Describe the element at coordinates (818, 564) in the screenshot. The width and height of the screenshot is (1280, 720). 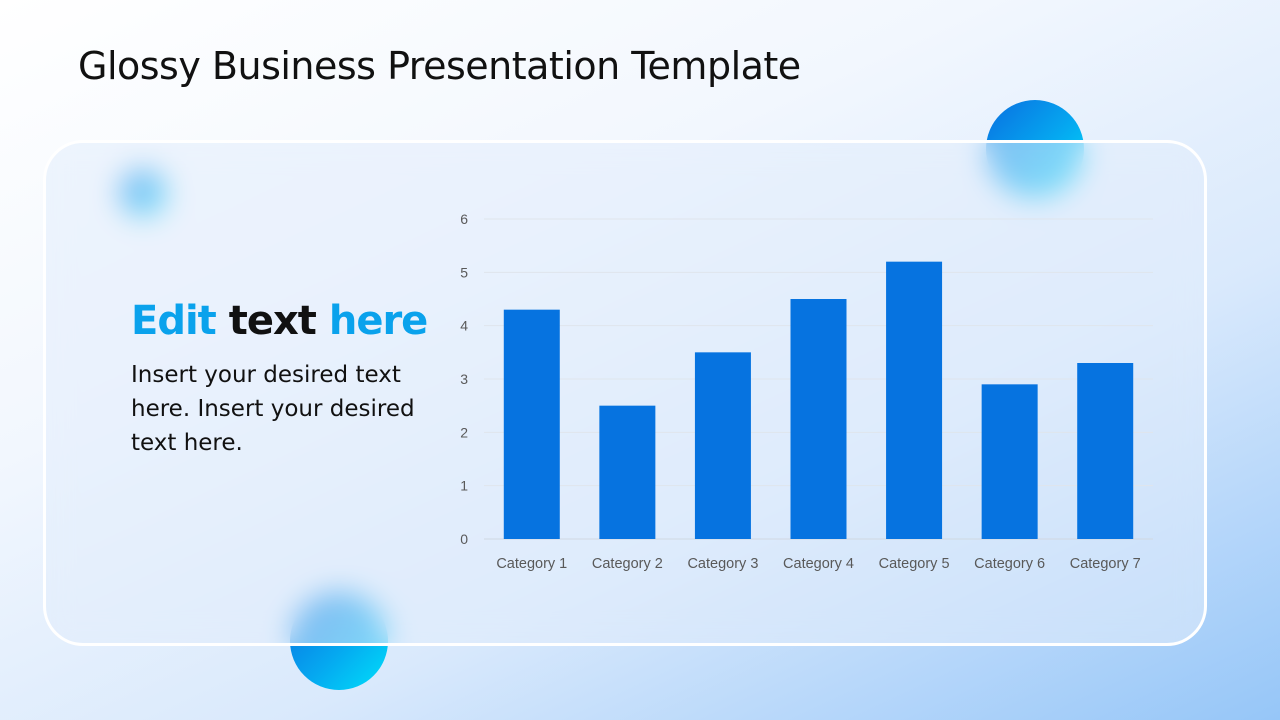
I see `x-tick-label: Category 4` at that location.